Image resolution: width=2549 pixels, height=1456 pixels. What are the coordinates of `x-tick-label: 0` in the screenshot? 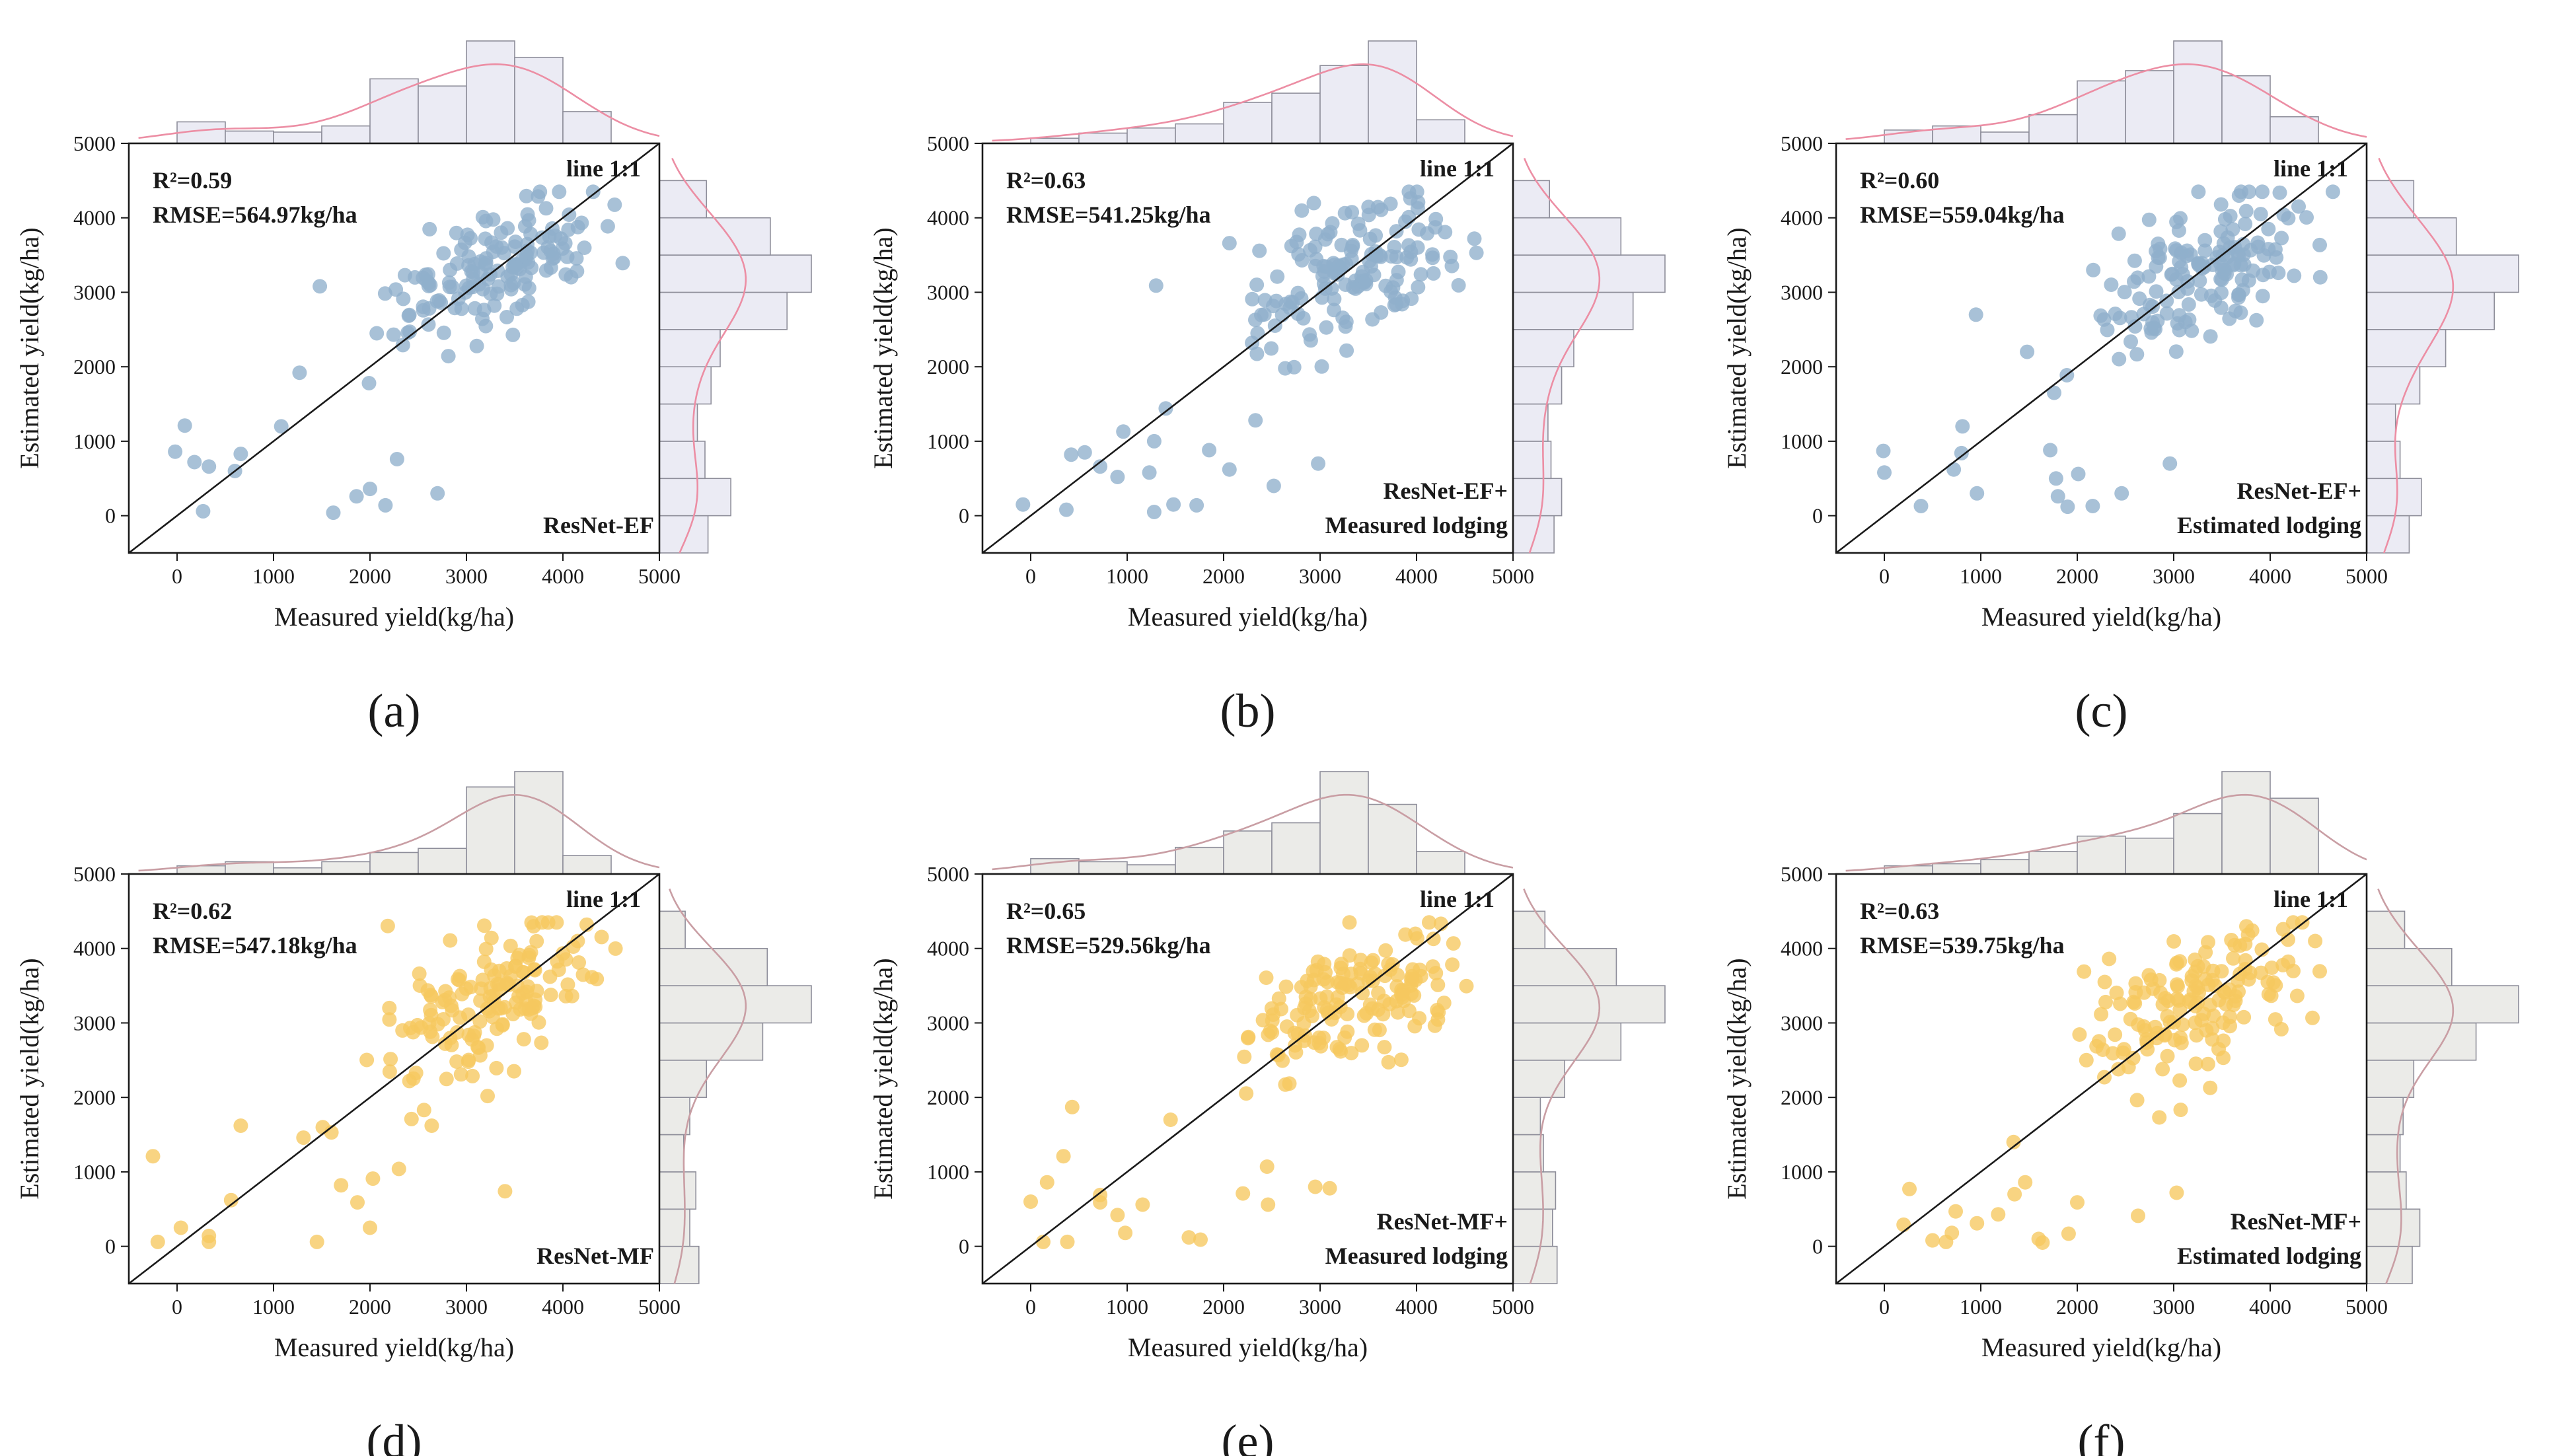 It's located at (1885, 1307).